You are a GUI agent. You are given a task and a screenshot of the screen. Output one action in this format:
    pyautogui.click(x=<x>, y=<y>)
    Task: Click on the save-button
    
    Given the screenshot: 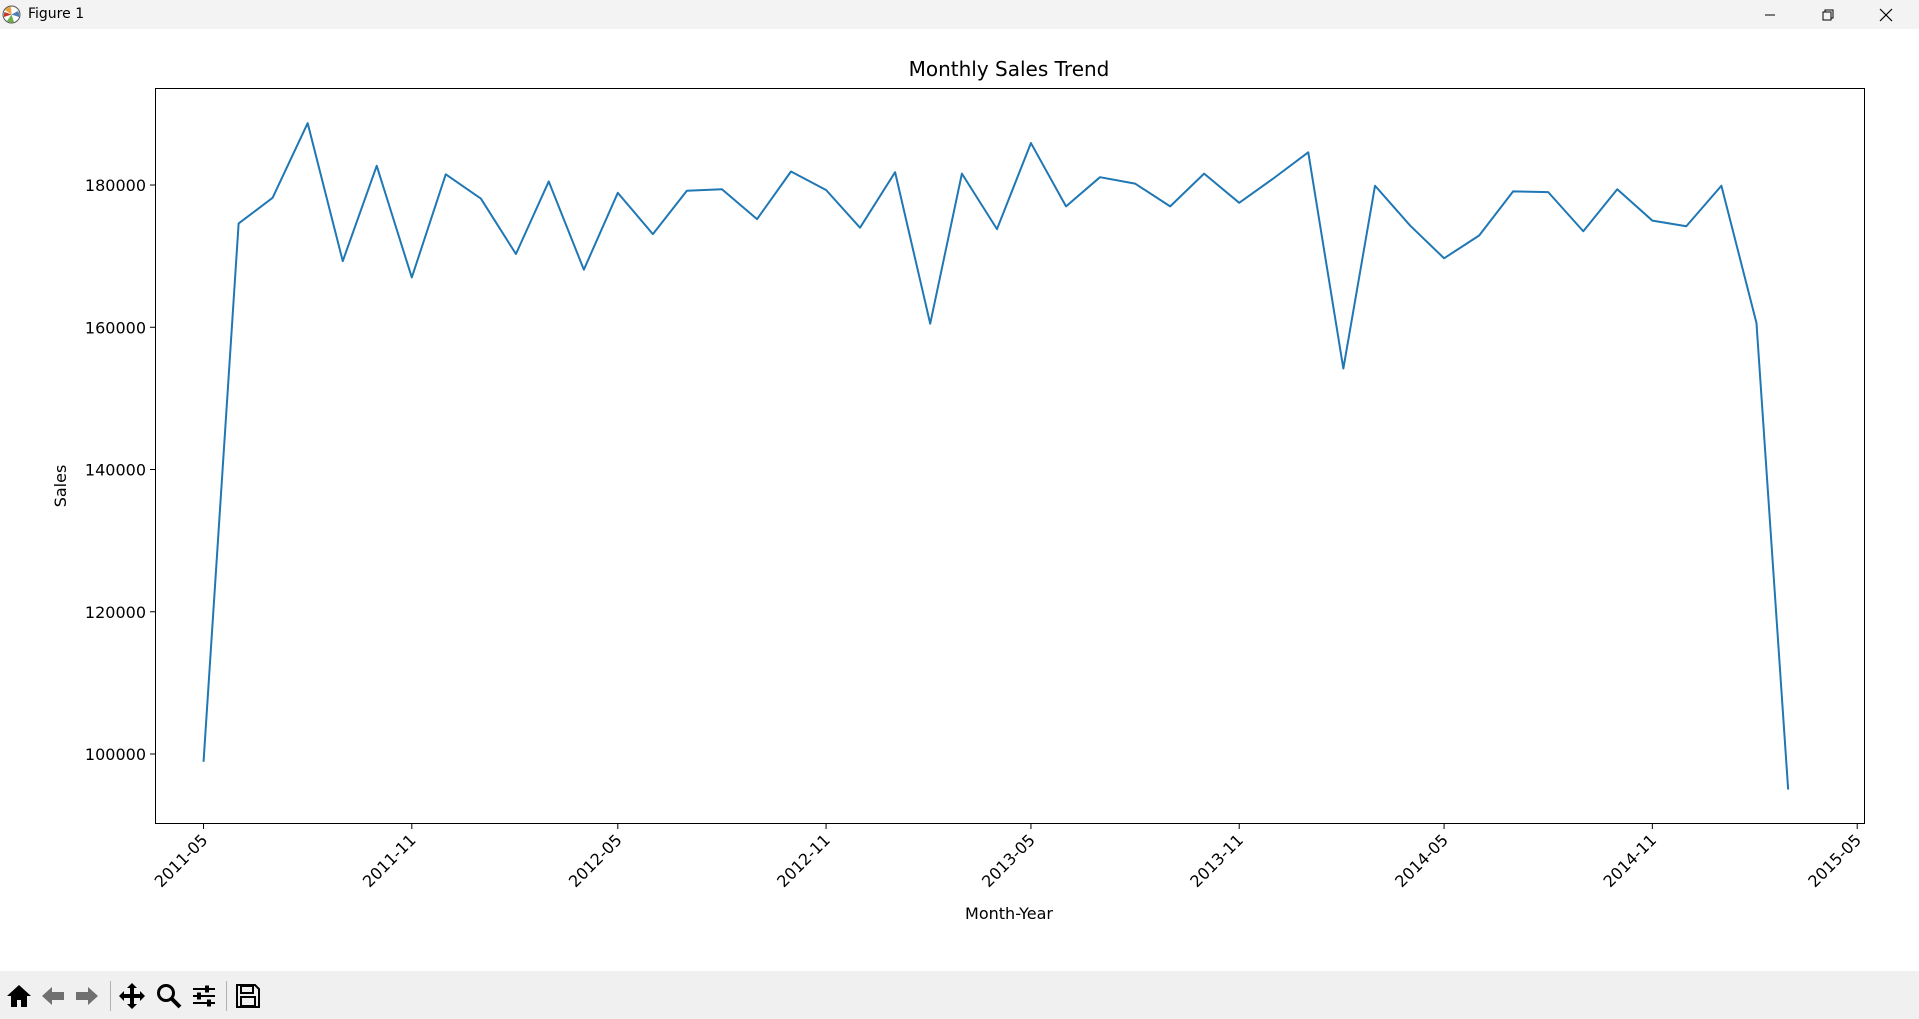 What is the action you would take?
    pyautogui.click(x=248, y=996)
    